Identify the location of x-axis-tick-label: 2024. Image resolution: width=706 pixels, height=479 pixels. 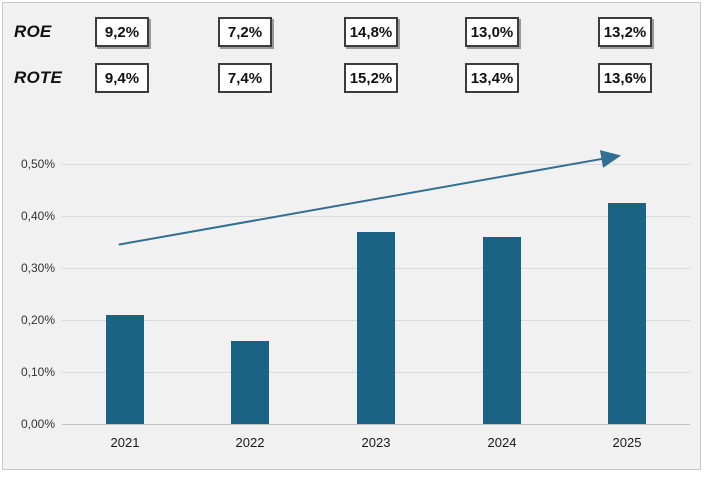
(502, 442).